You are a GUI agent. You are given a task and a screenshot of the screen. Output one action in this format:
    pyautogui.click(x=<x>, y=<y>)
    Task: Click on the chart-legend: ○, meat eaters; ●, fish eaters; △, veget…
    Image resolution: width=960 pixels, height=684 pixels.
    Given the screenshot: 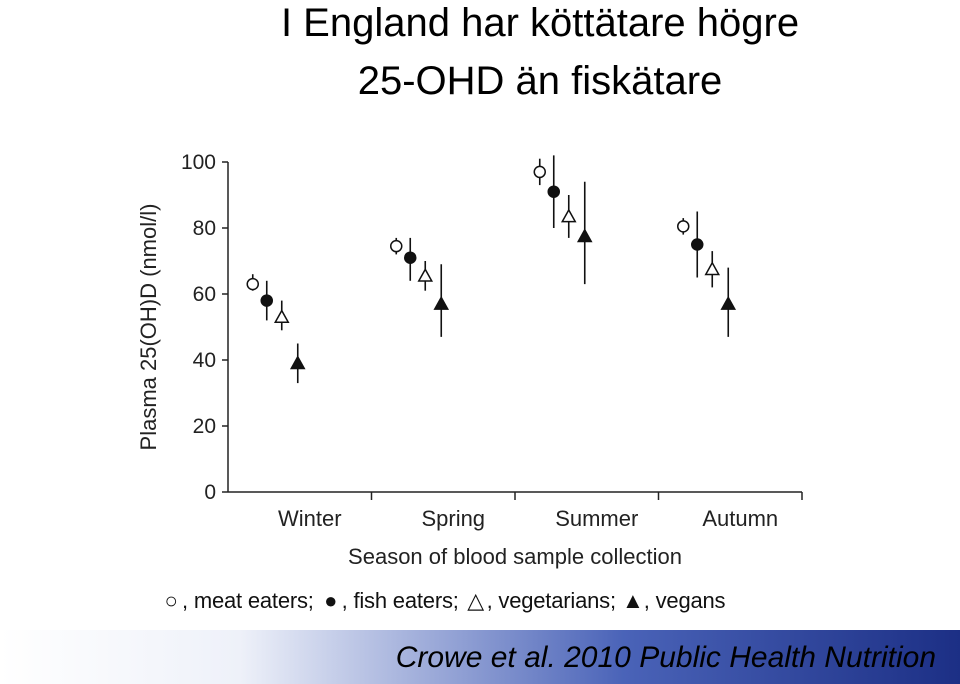 What is the action you would take?
    pyautogui.click(x=442, y=601)
    